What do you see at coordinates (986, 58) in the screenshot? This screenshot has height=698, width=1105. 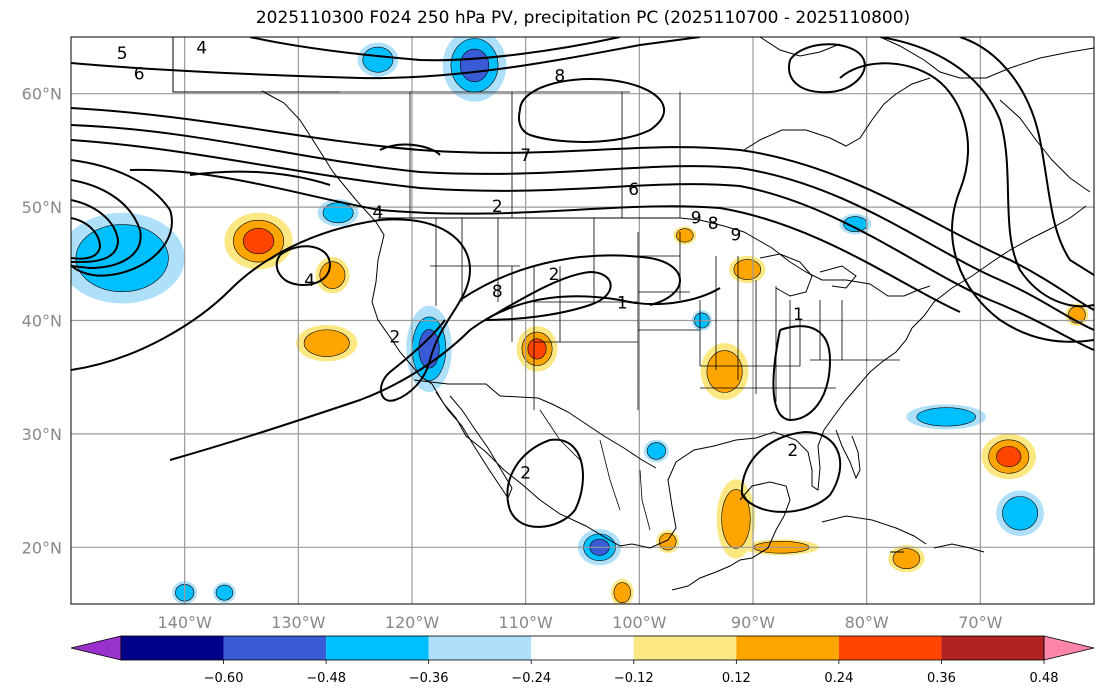 I see `coastline-arctic` at bounding box center [986, 58].